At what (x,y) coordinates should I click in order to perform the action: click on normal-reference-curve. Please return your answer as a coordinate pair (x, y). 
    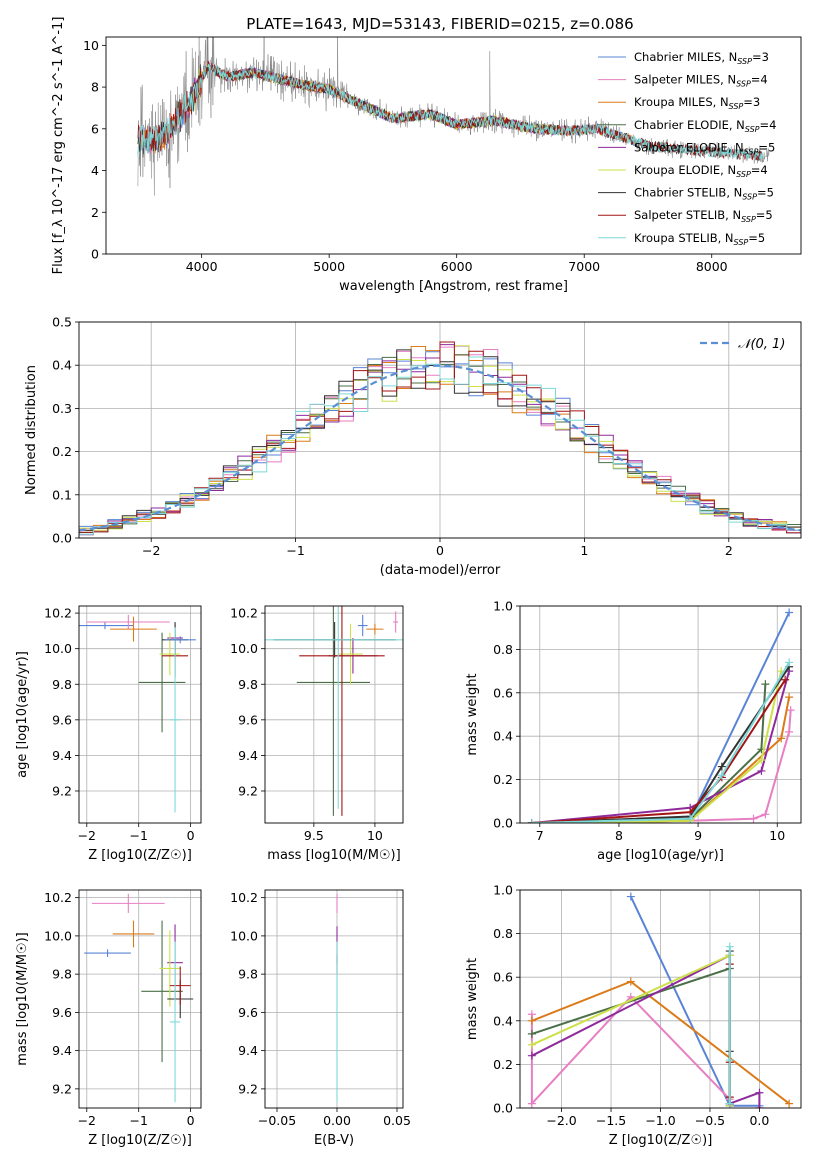
    Looking at the image, I should click on (440, 448).